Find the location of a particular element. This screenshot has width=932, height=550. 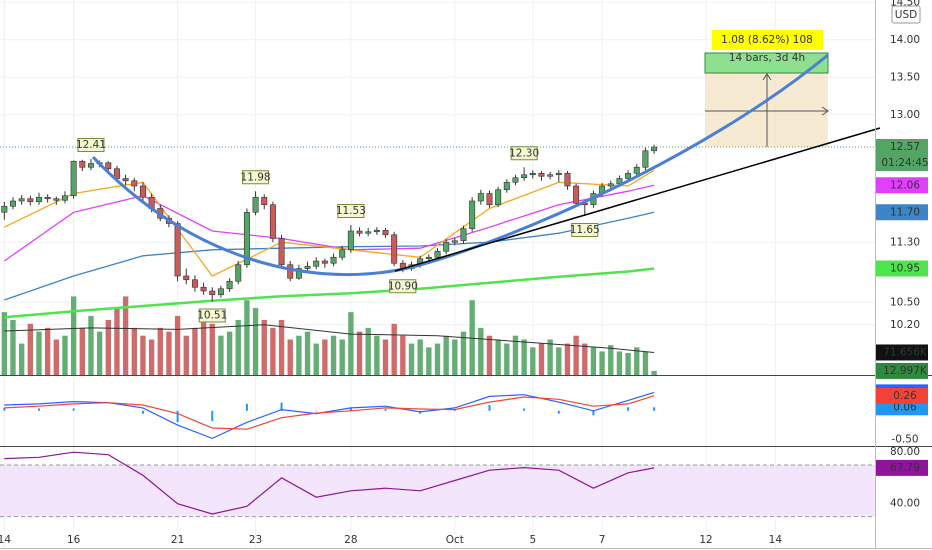

measure-label-bg is located at coordinates (767, 40).